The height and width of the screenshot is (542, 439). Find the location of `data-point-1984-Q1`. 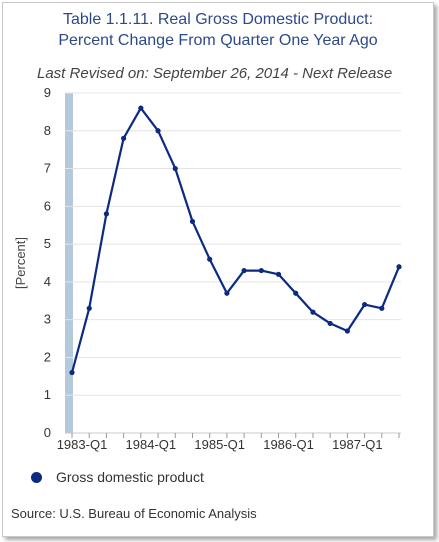

data-point-1984-Q1 is located at coordinates (141, 108).